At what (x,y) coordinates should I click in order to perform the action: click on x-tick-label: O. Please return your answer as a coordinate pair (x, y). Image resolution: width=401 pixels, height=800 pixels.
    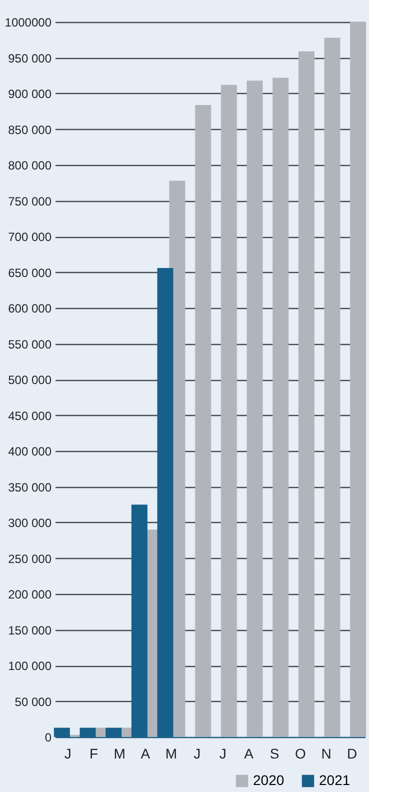
    Looking at the image, I should click on (300, 754).